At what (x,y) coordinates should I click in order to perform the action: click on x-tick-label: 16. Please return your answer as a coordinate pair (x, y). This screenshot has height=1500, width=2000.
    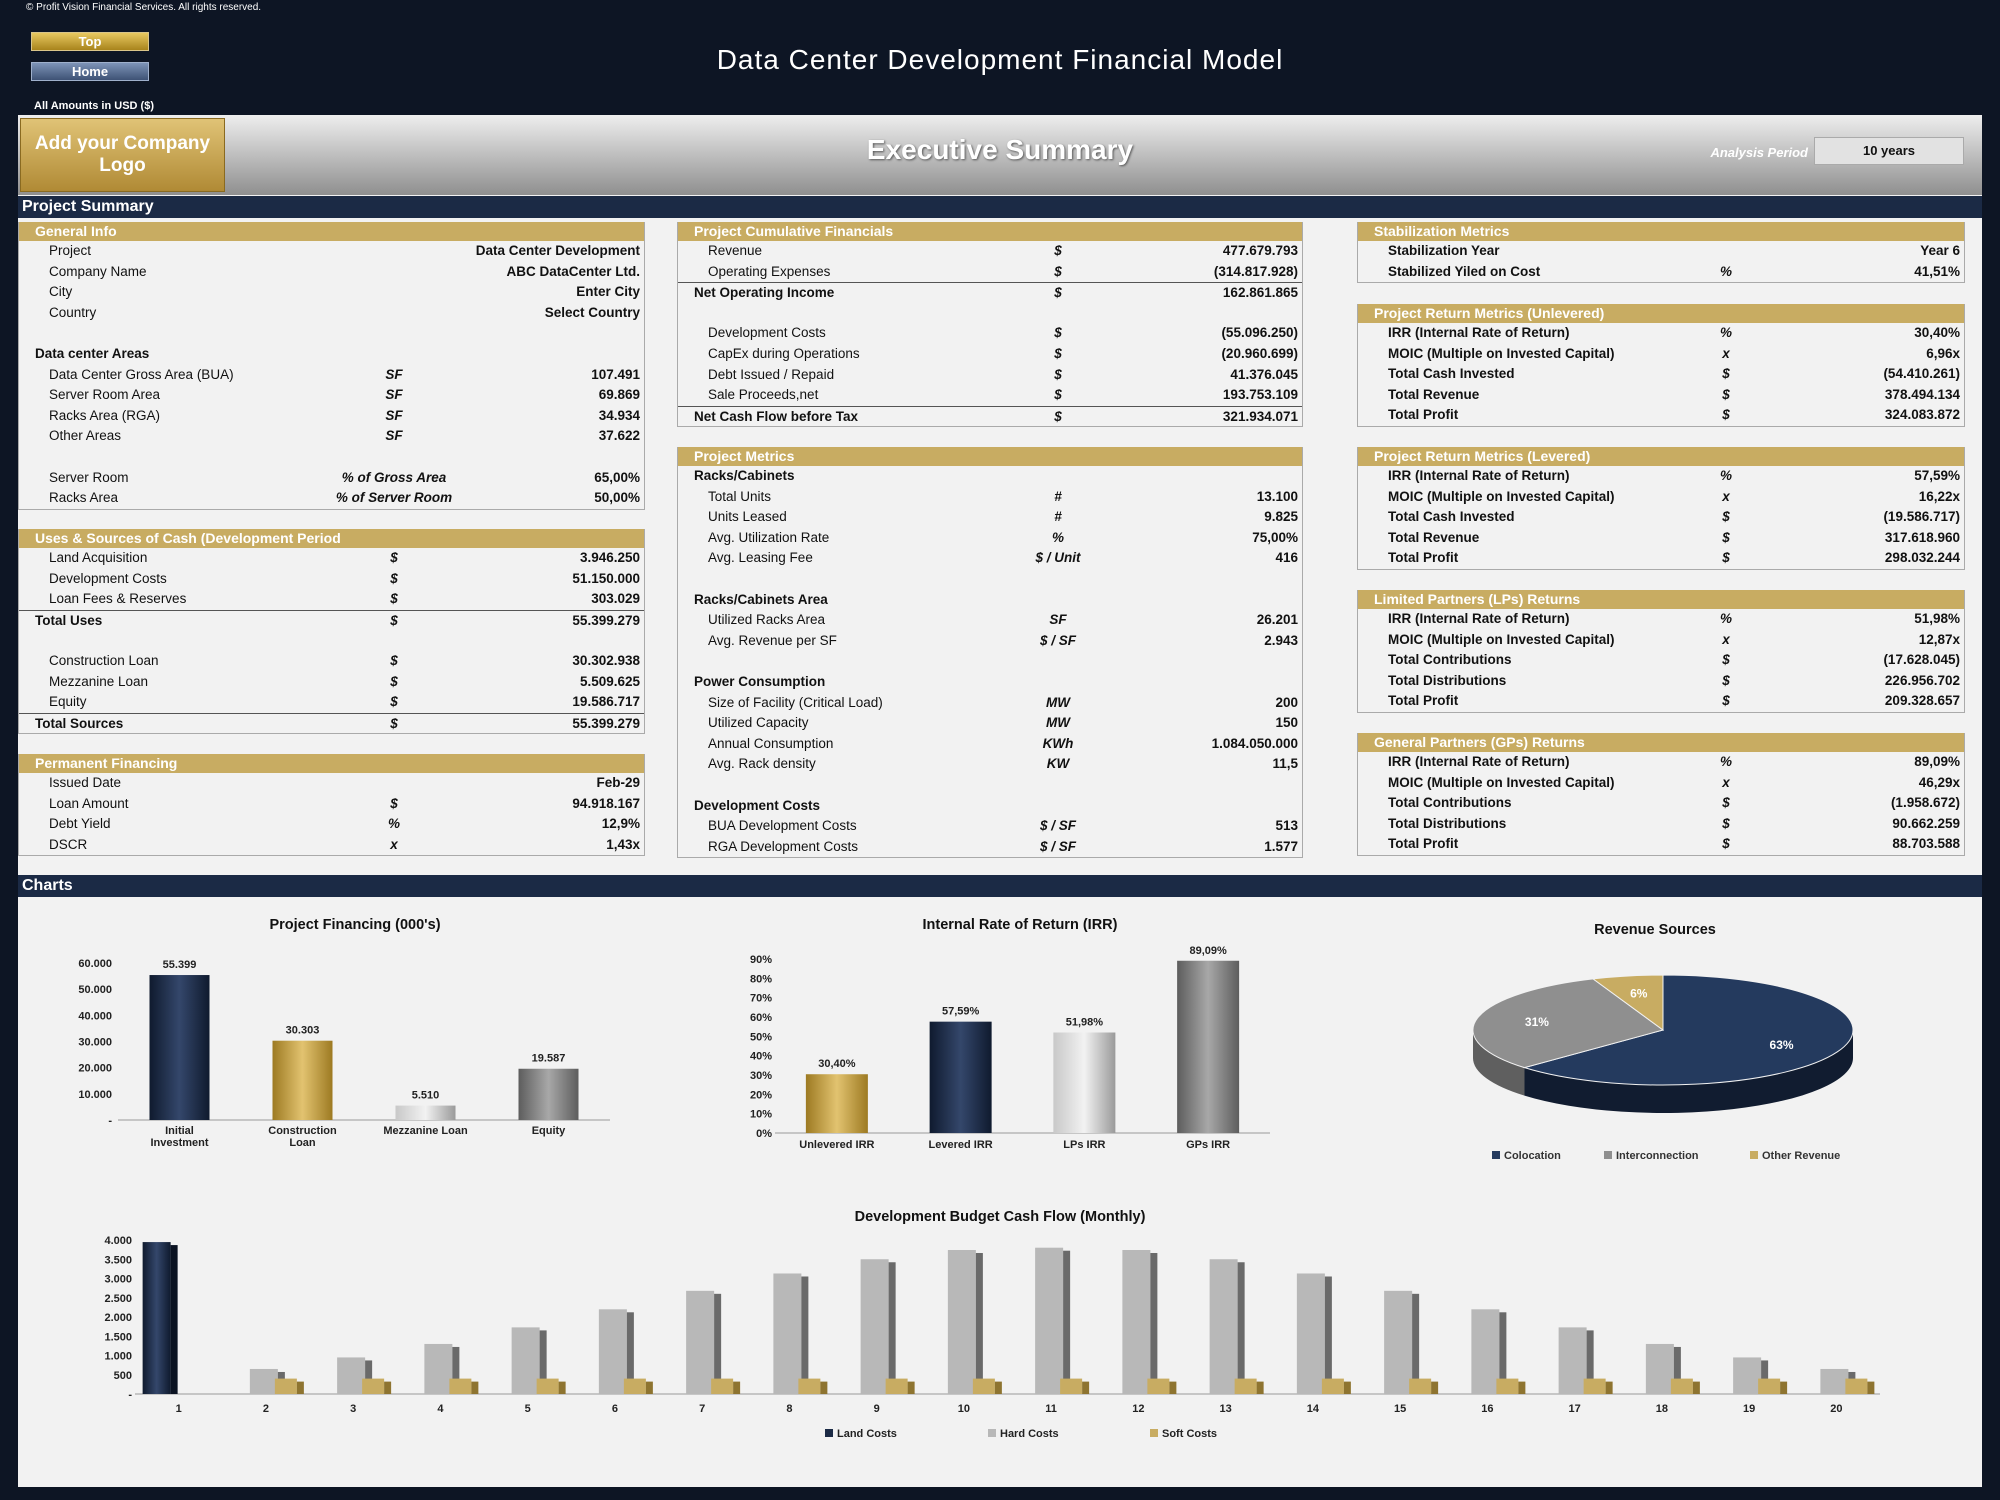
    Looking at the image, I should click on (1487, 1409).